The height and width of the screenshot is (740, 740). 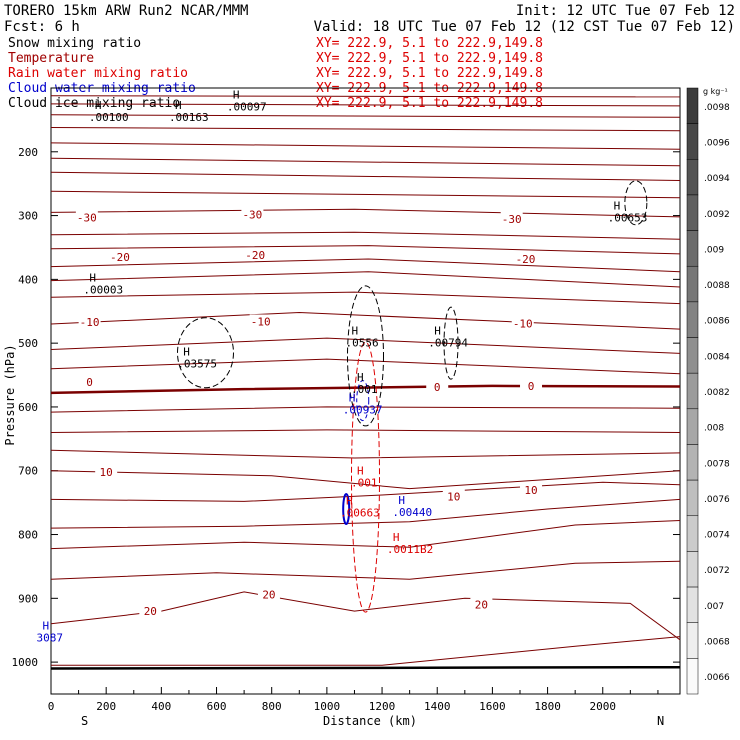 What do you see at coordinates (161, 706) in the screenshot?
I see `x-tick-label: 400` at bounding box center [161, 706].